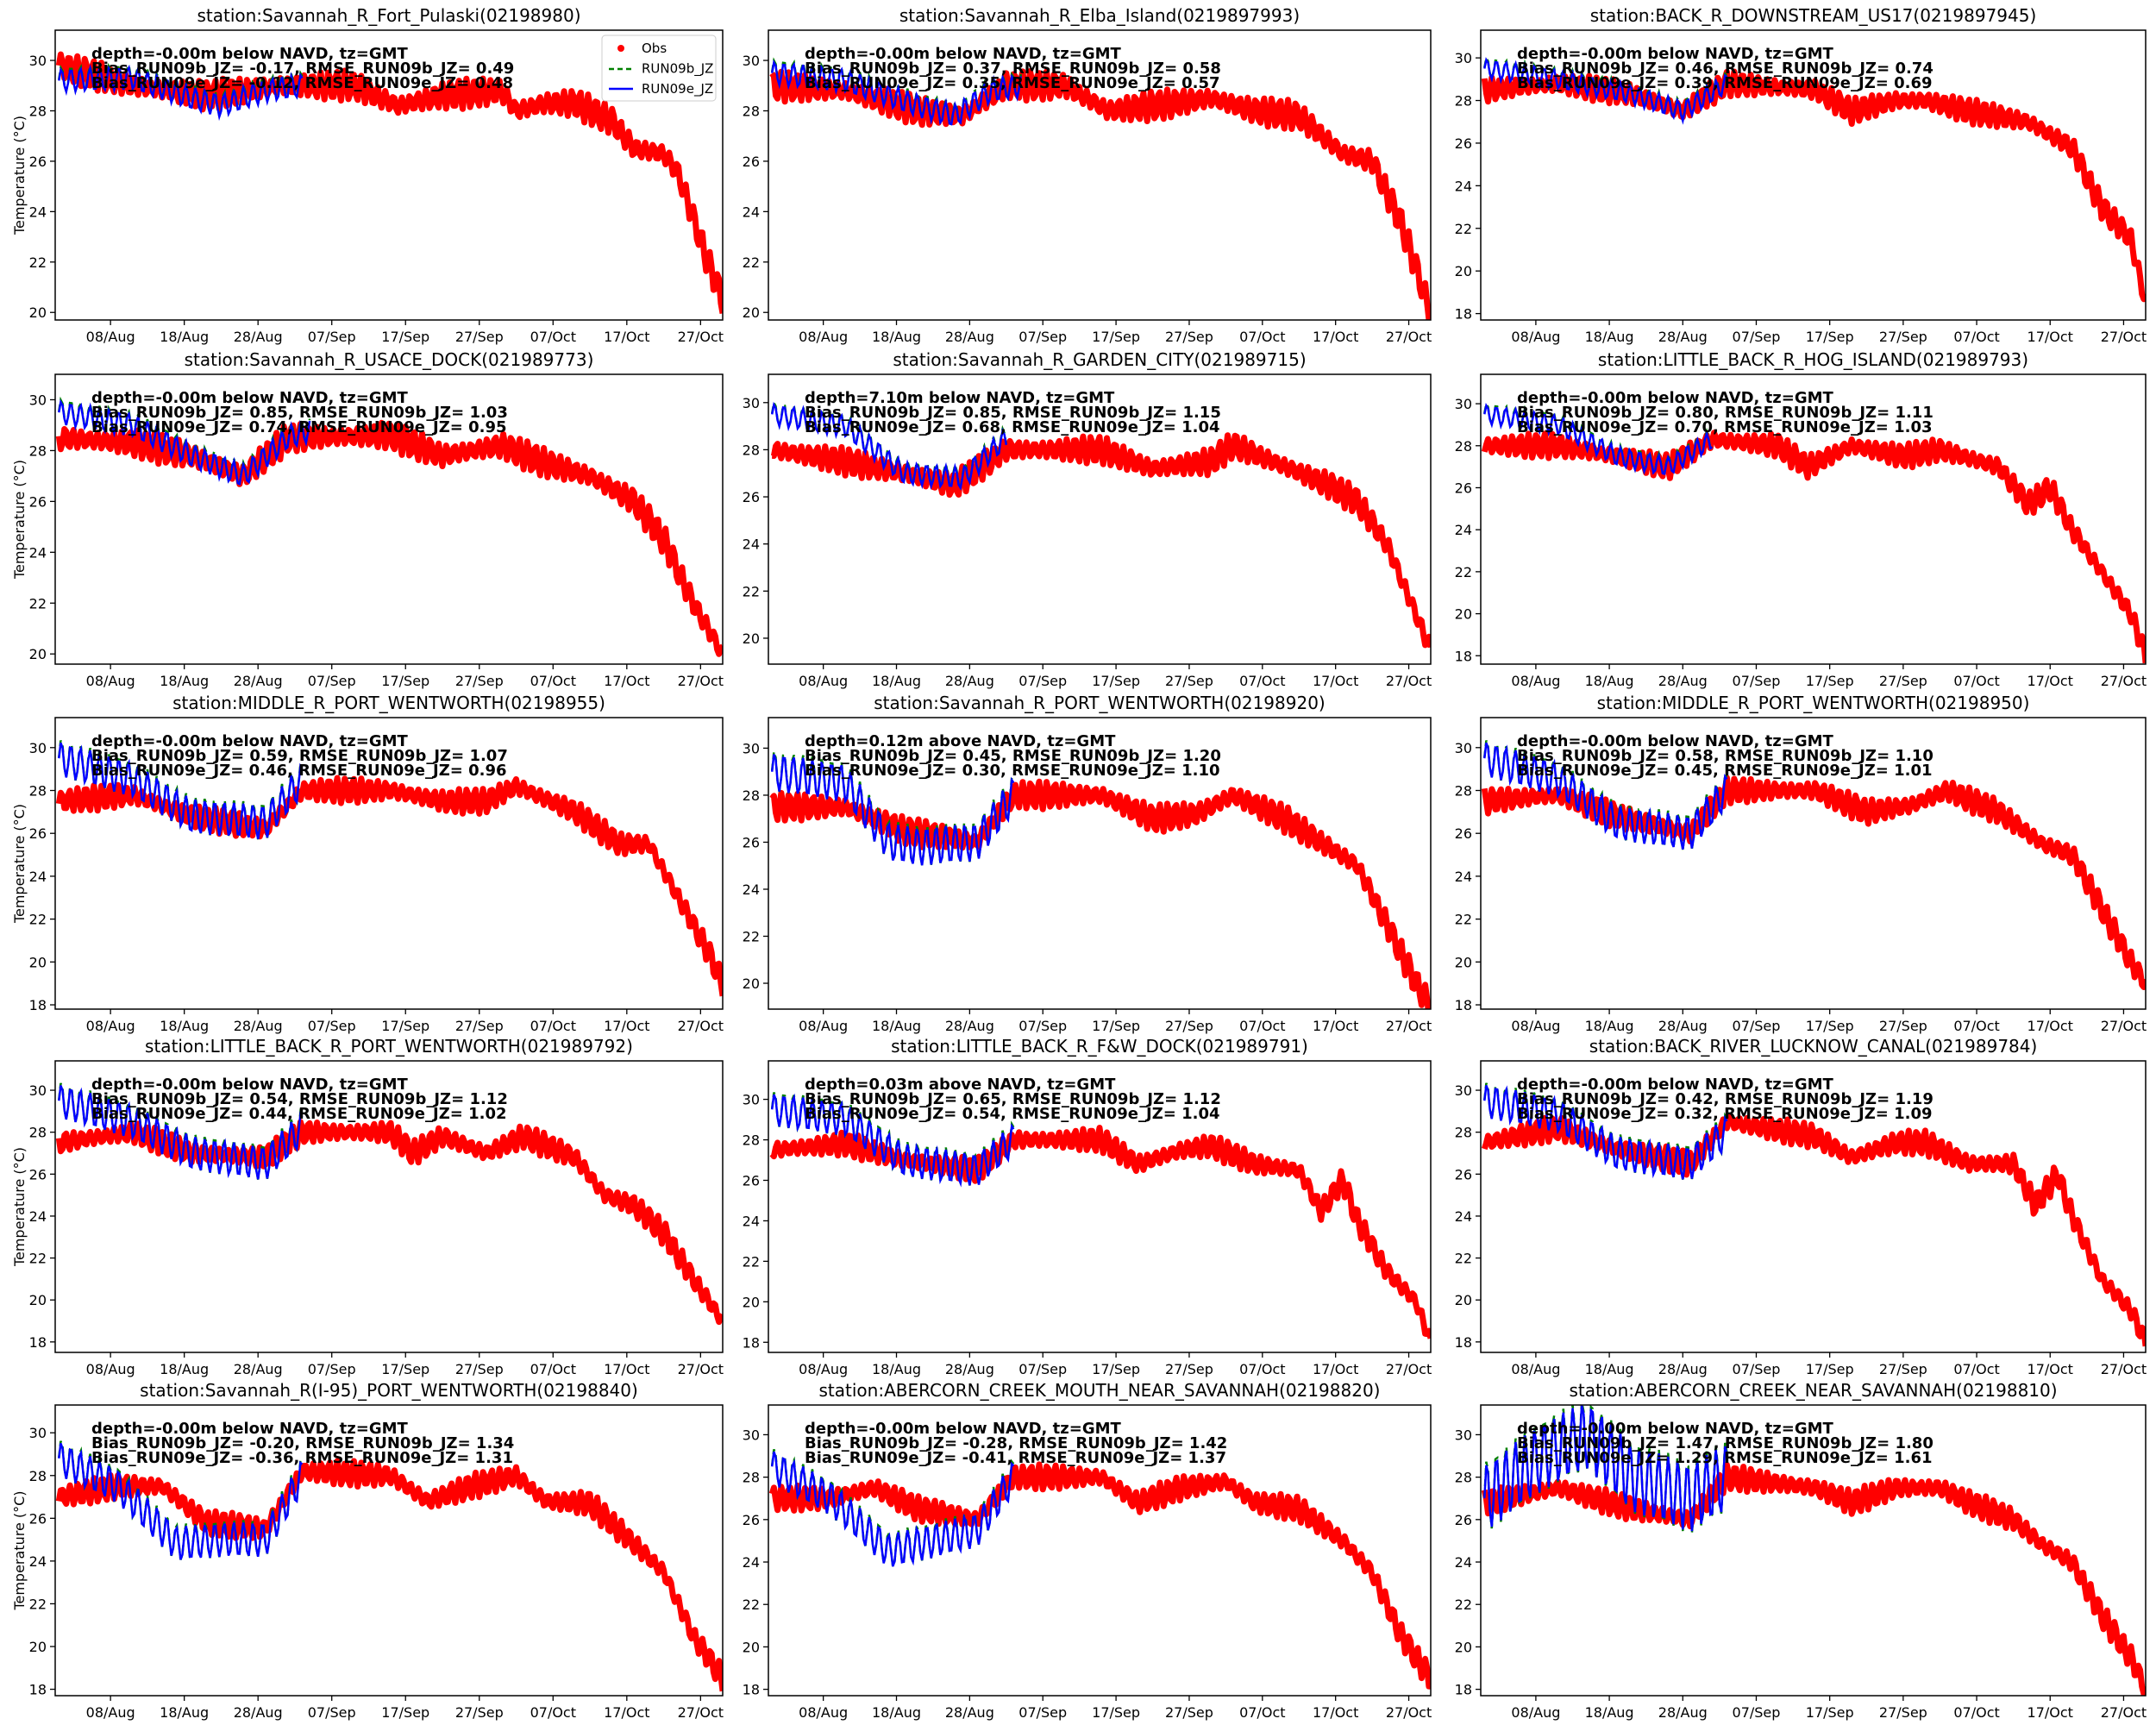 The image size is (2156, 1725). What do you see at coordinates (389, 359) in the screenshot?
I see `subplot-title: station:Savannah_R_USACE_DOCK(021989773)` at bounding box center [389, 359].